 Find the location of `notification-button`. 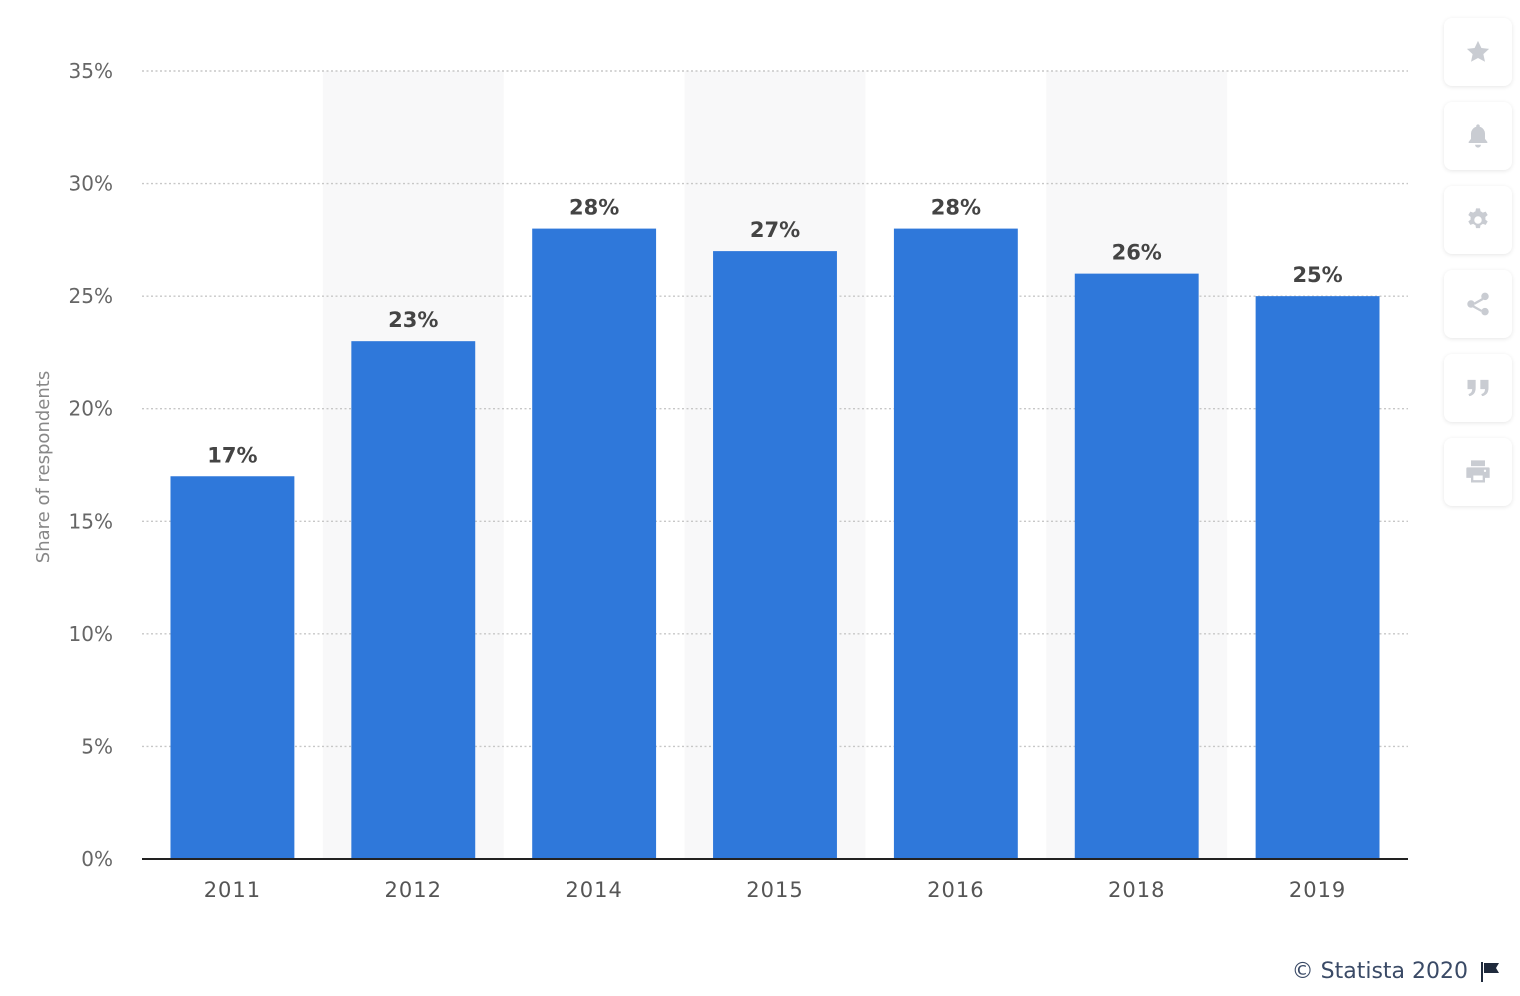

notification-button is located at coordinates (1478, 136).